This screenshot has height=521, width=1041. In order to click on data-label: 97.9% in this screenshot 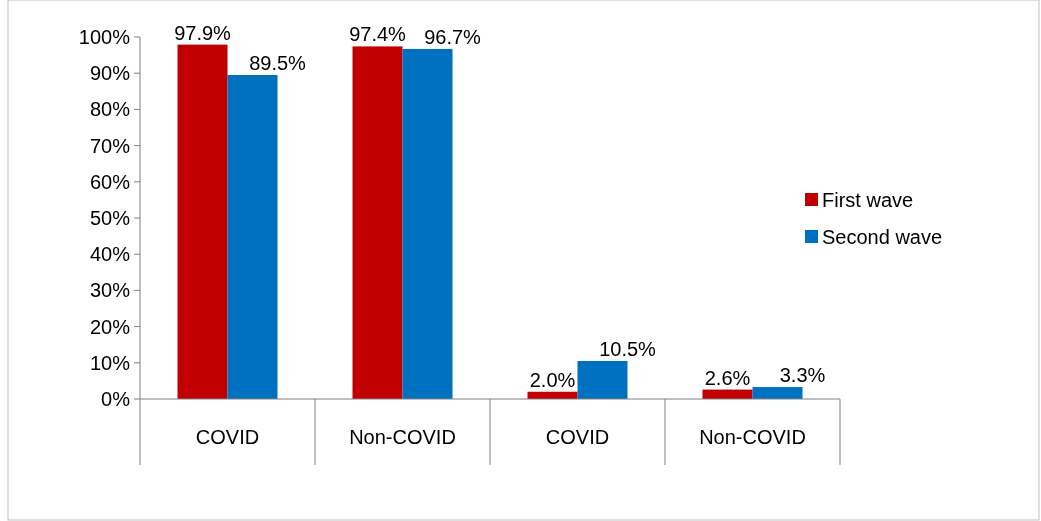, I will do `click(203, 32)`.